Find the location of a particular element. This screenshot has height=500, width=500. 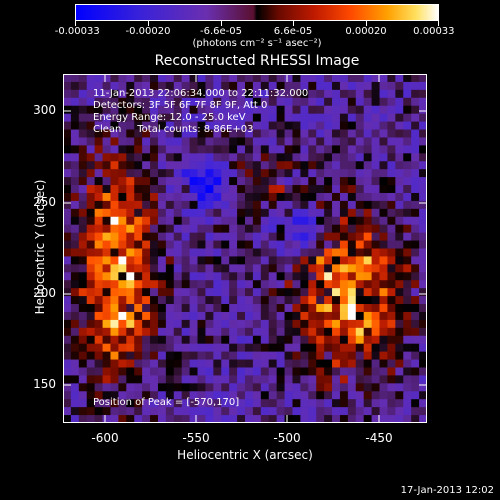

colorbar-tick-label: -6.6e-05 is located at coordinates (221, 31).